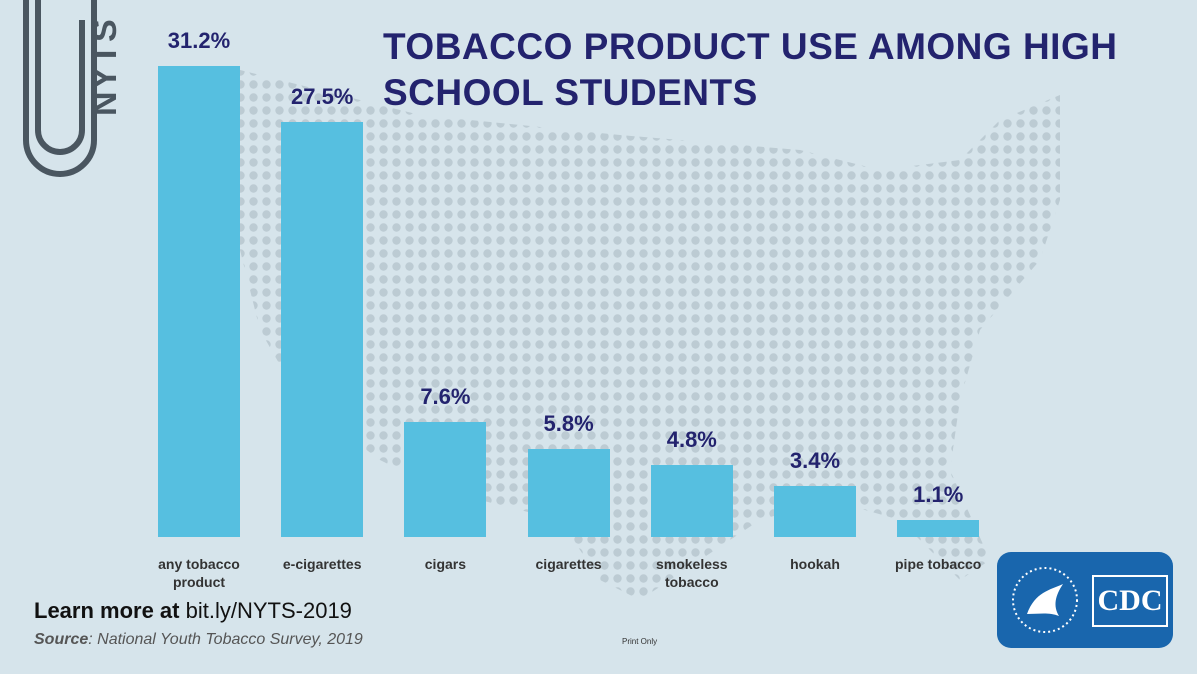 This screenshot has height=674, width=1197. Describe the element at coordinates (1085, 600) in the screenshot. I see `logo` at that location.